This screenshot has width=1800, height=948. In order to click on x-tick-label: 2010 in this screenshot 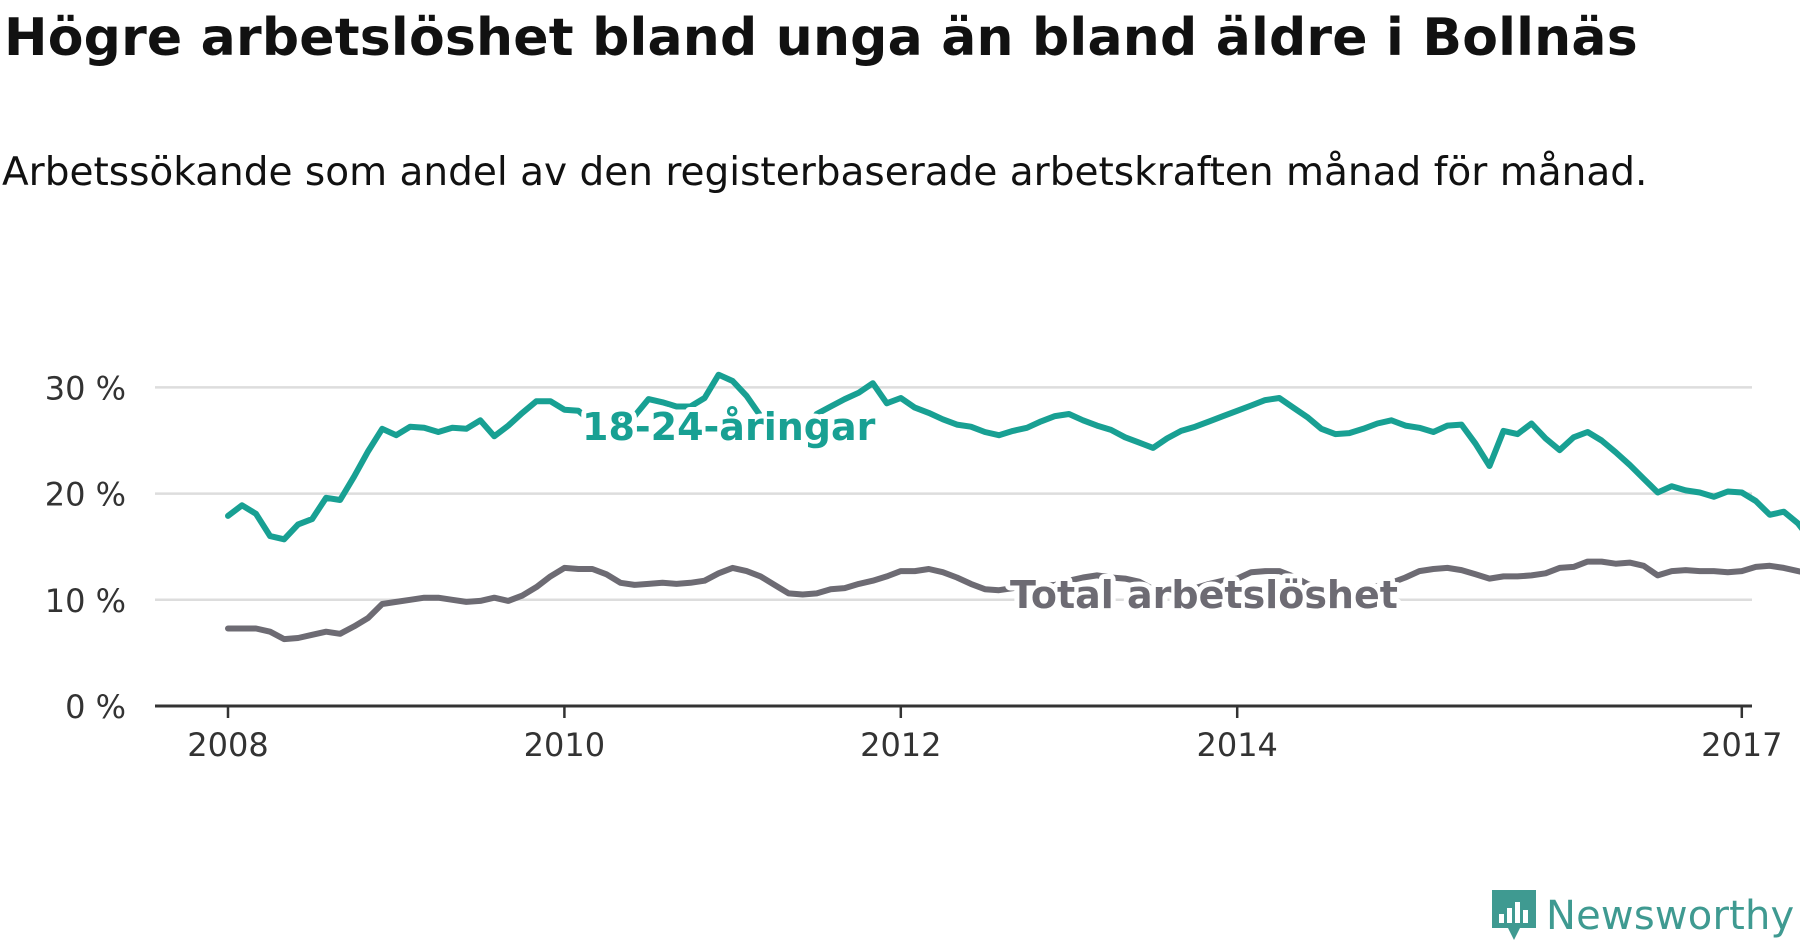, I will do `click(564, 745)`.